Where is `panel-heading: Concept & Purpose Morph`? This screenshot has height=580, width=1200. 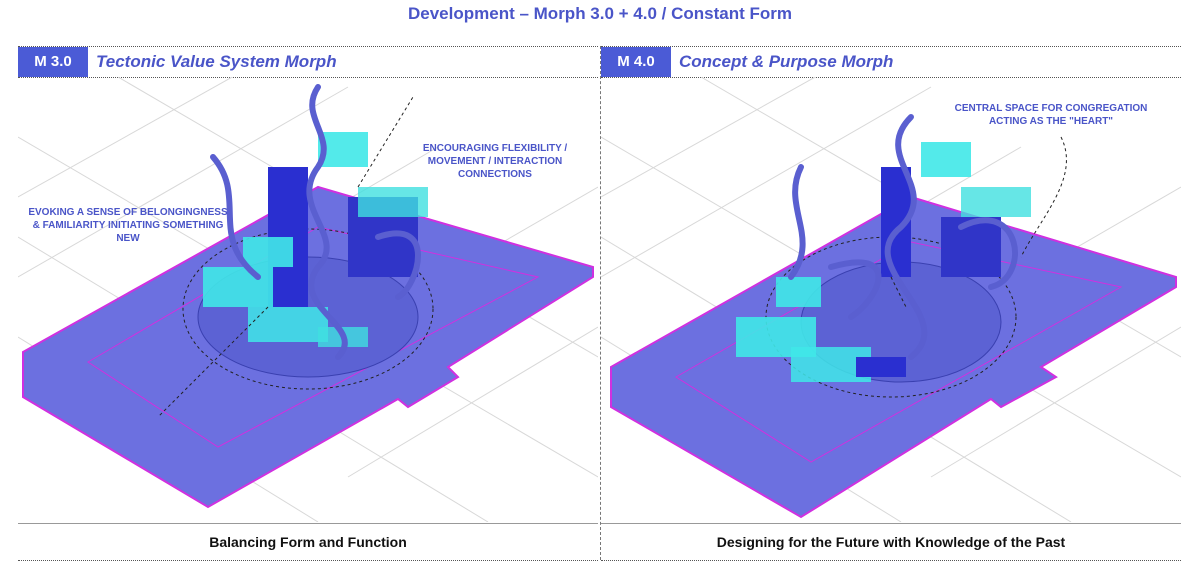
panel-heading: Concept & Purpose Morph is located at coordinates (786, 61).